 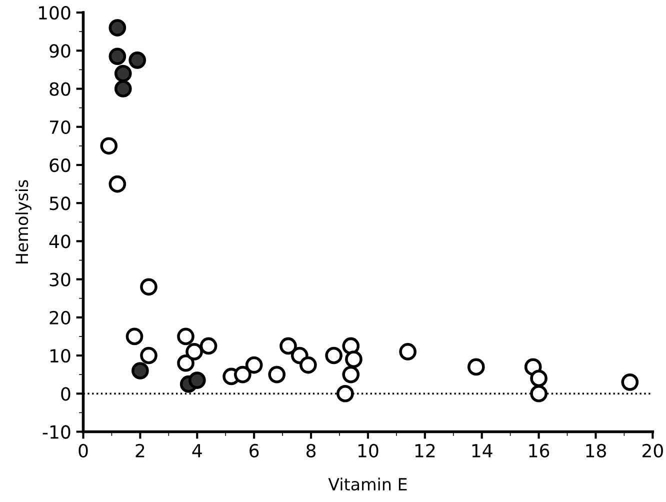 What do you see at coordinates (83, 451) in the screenshot?
I see `x-tick-label: 0` at bounding box center [83, 451].